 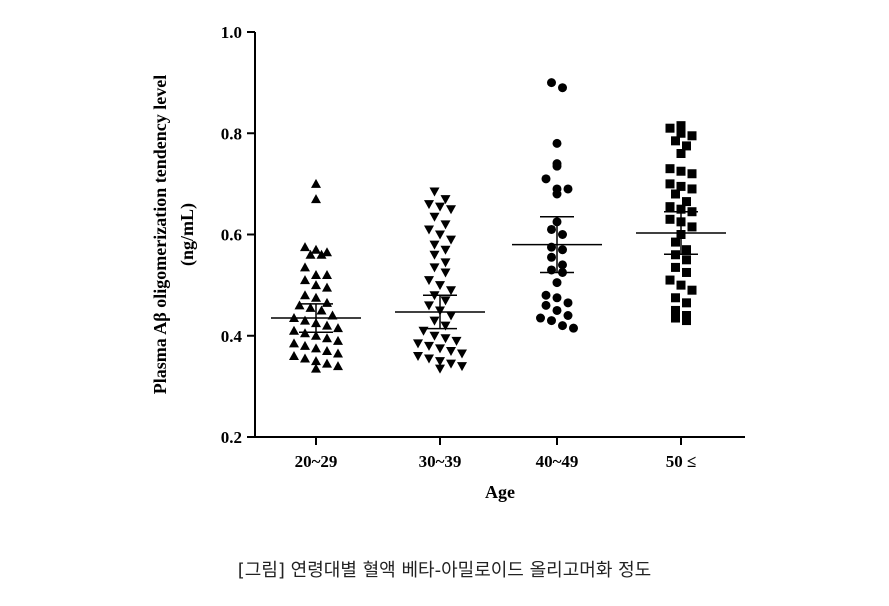 What do you see at coordinates (444, 570) in the screenshot?
I see `figure-caption: [그림] 연령대별 혈액 베타-아밀로이드 올리고머화 정도` at bounding box center [444, 570].